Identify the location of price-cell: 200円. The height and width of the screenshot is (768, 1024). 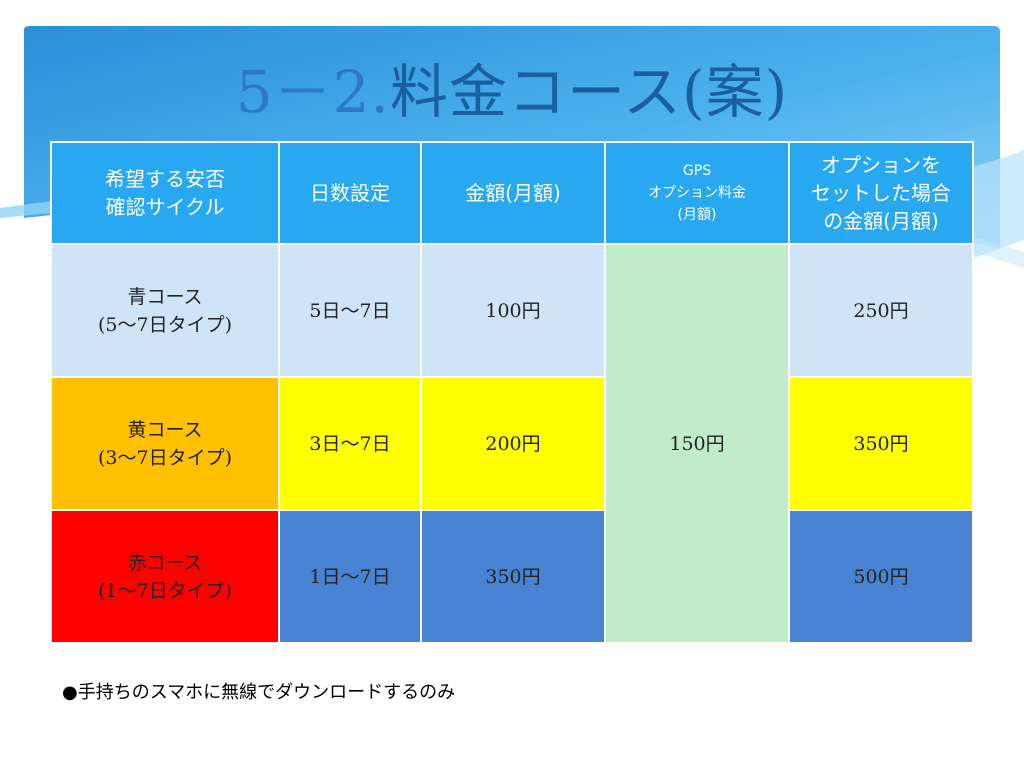
(513, 443).